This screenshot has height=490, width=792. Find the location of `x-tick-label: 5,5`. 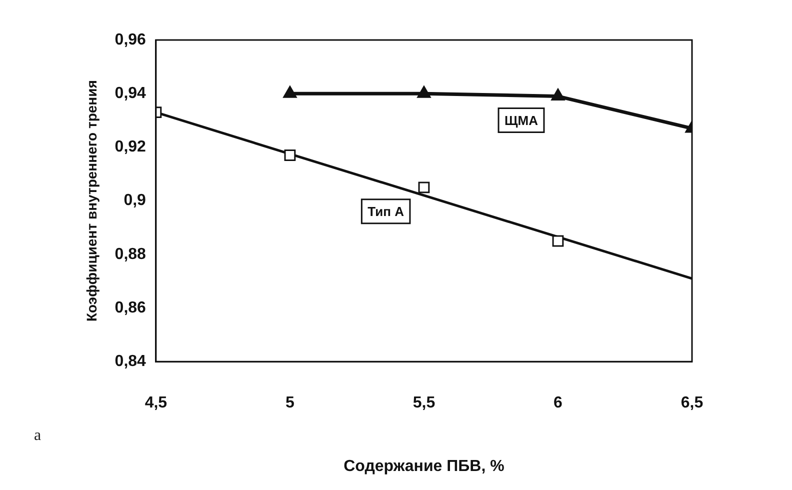

x-tick-label: 5,5 is located at coordinates (424, 403).